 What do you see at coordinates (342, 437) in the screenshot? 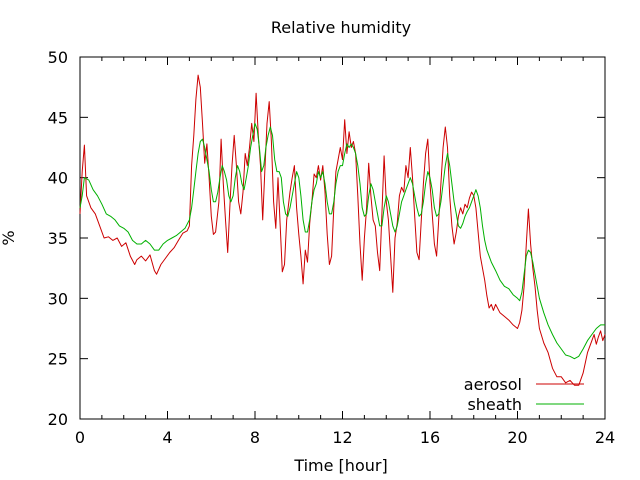
I see `x-tick-label: 12` at bounding box center [342, 437].